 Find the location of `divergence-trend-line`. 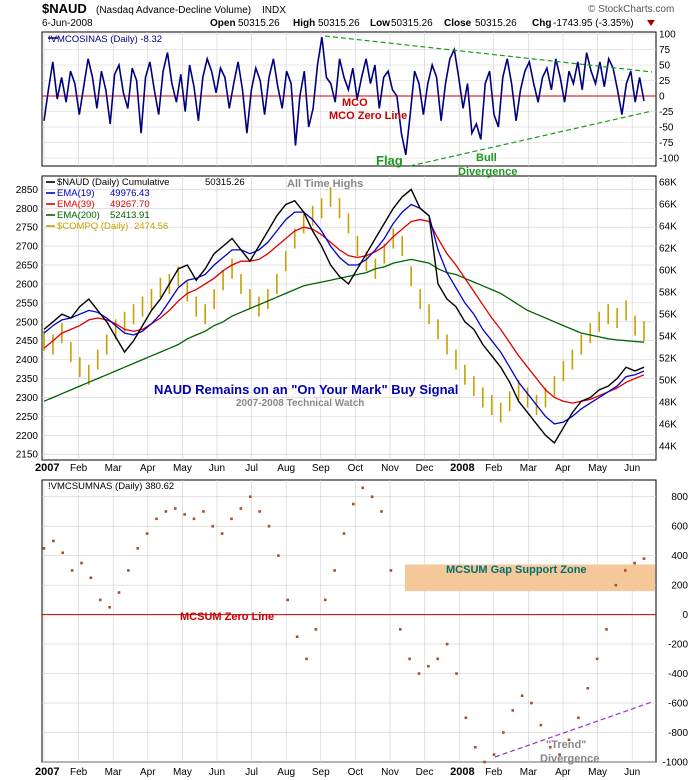

divergence-trend-line is located at coordinates (573, 729).